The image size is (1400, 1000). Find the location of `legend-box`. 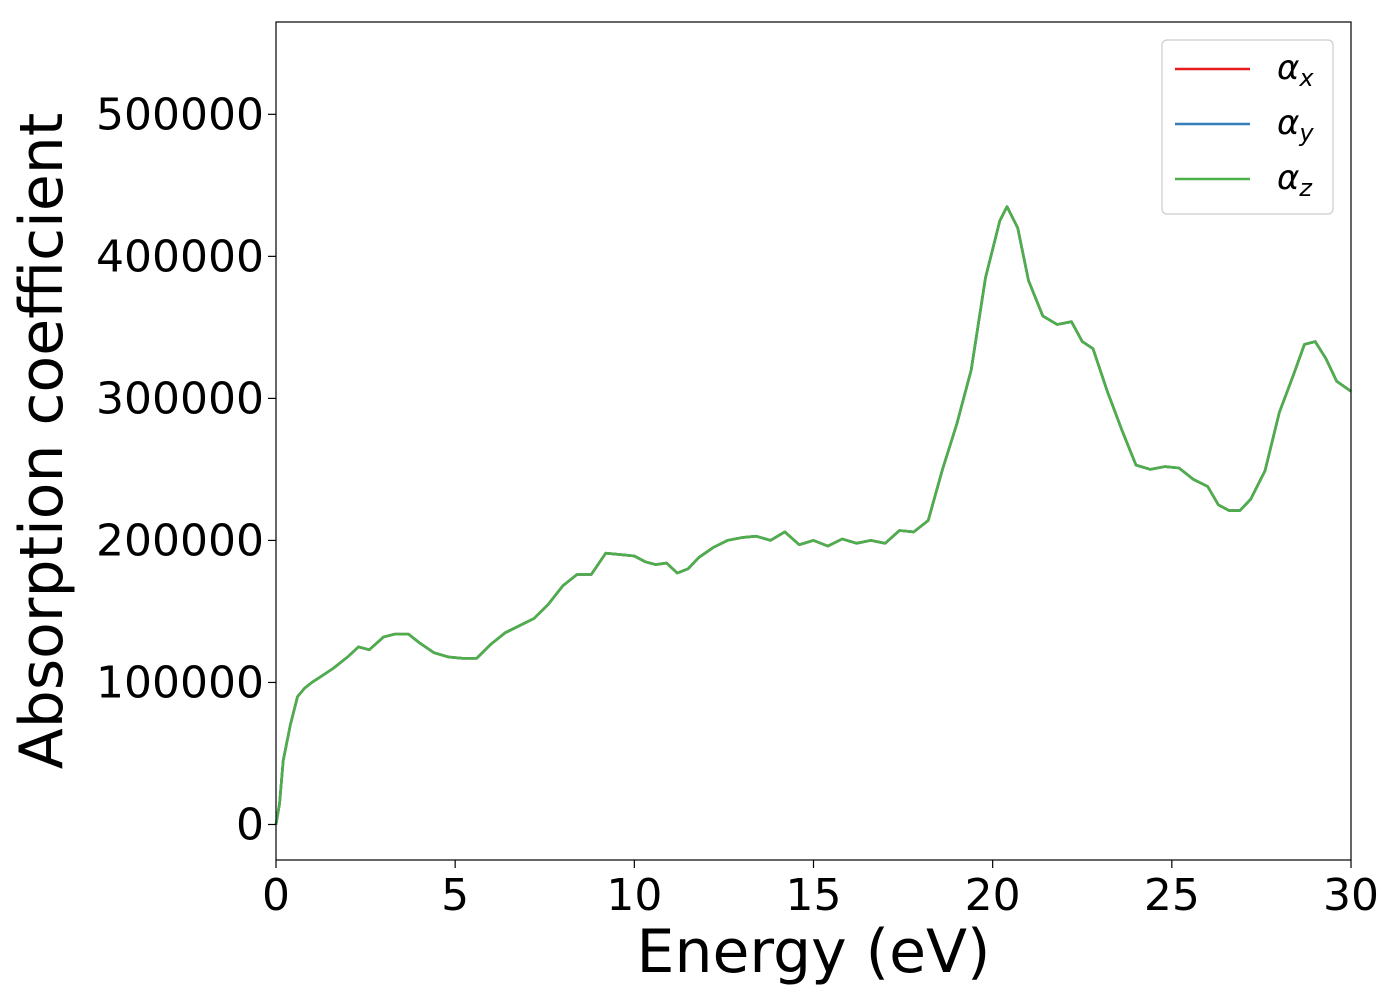

legend-box is located at coordinates (1247, 127).